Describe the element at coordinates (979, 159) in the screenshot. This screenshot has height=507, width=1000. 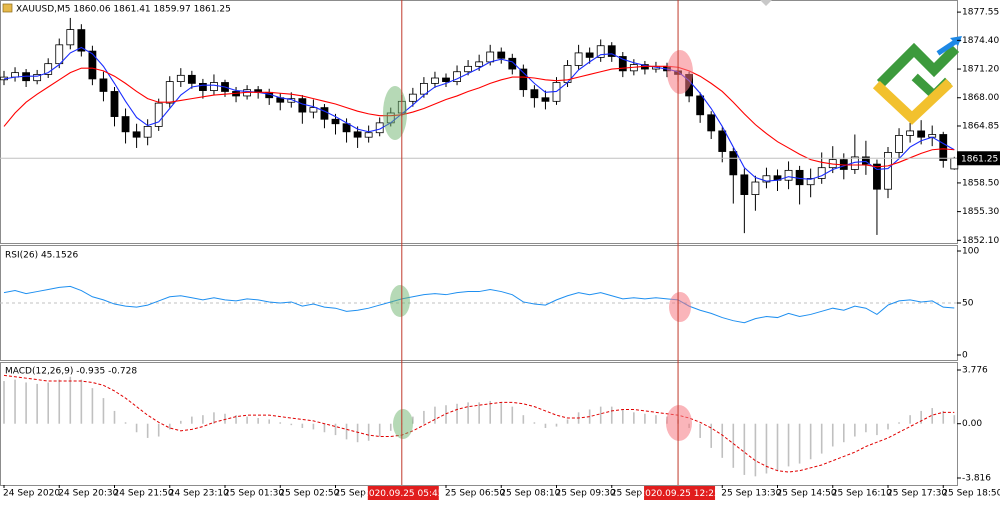
I see `last-price-label: 1861.25` at that location.